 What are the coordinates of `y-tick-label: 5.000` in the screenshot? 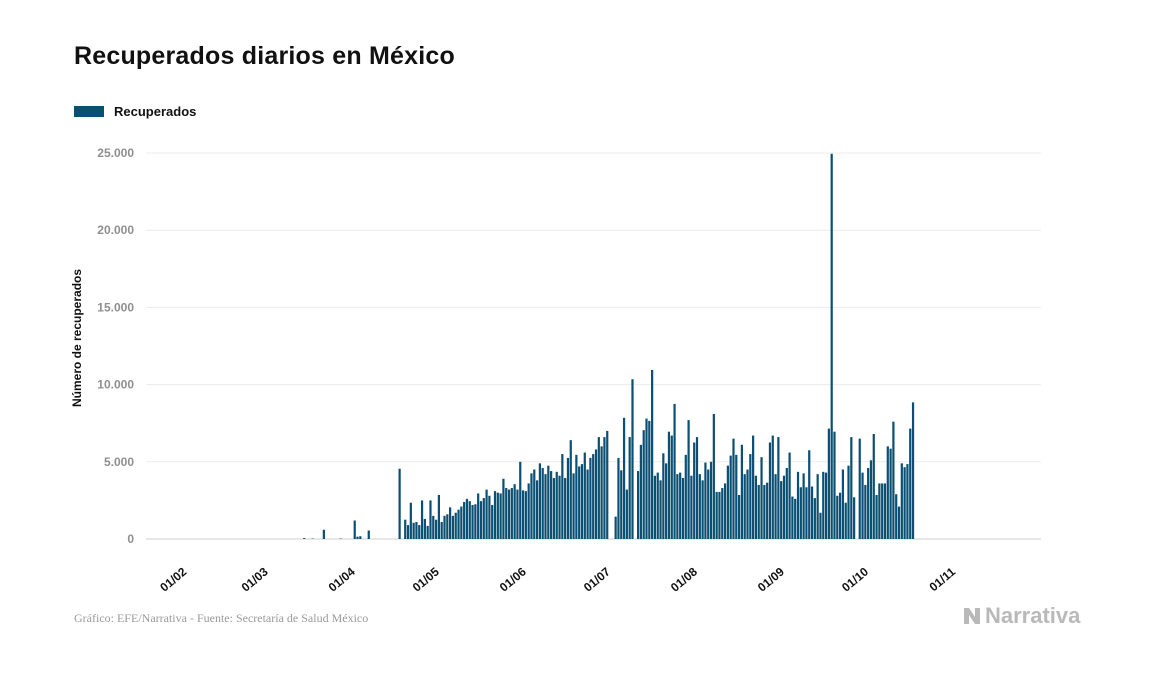 It's located at (119, 462).